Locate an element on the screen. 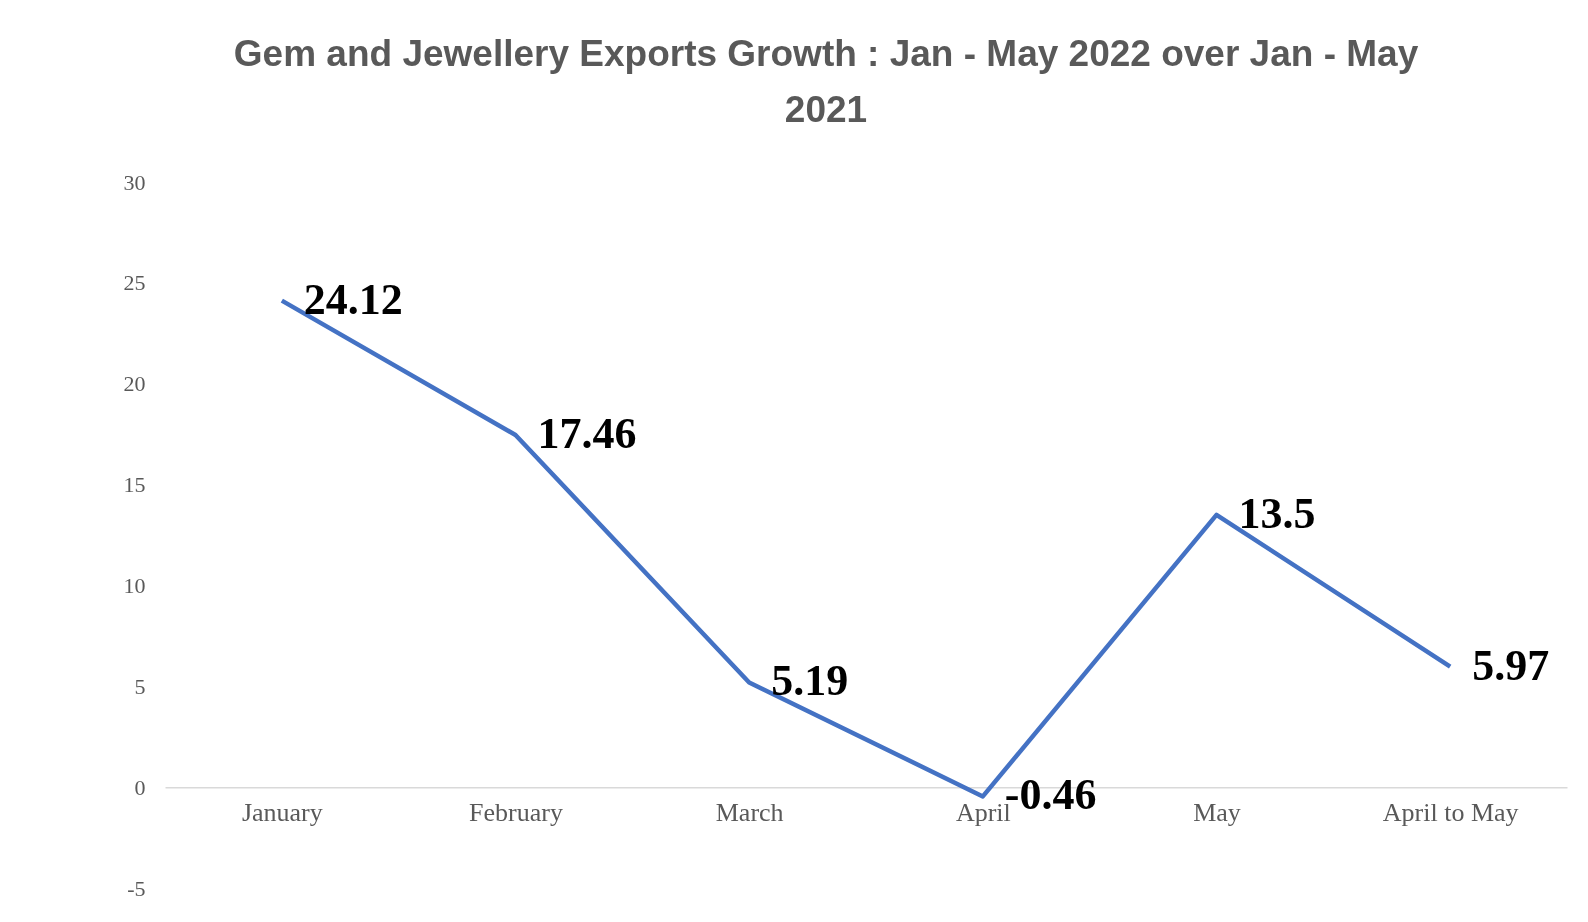  y-tick-label: 30 is located at coordinates (134, 182).